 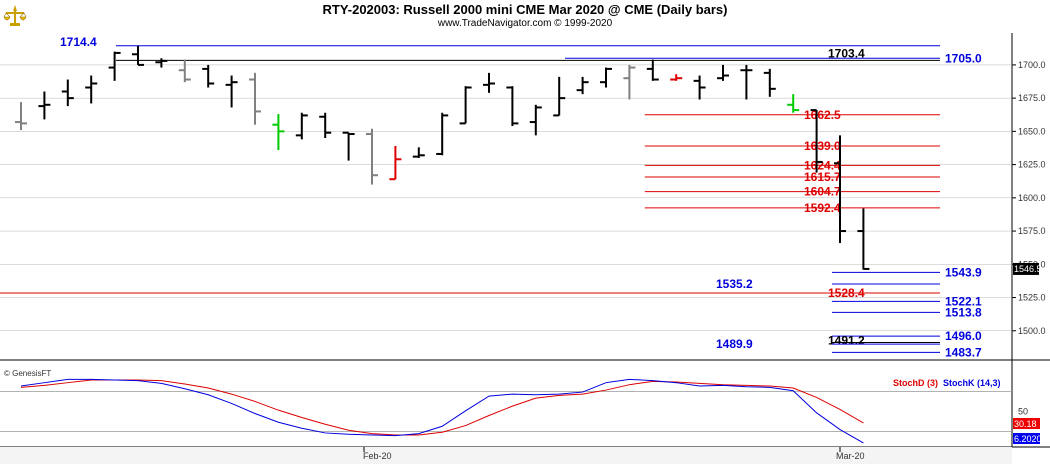 What do you see at coordinates (1032, 298) in the screenshot?
I see `price-tick-label: 1525.0` at bounding box center [1032, 298].